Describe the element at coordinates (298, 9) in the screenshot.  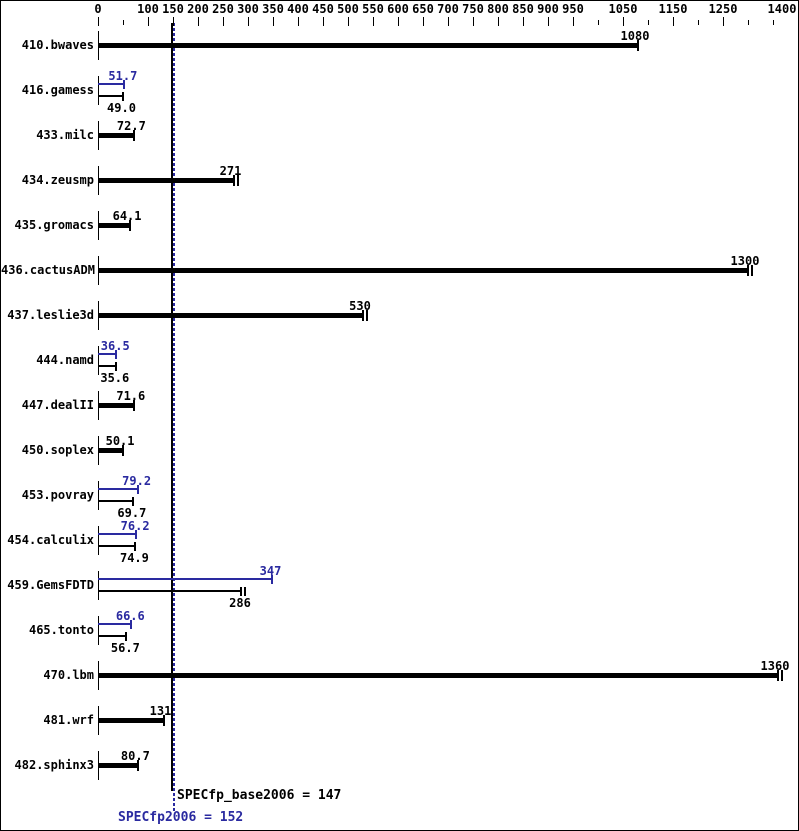
I see `x-axis-tick-label: 400` at that location.